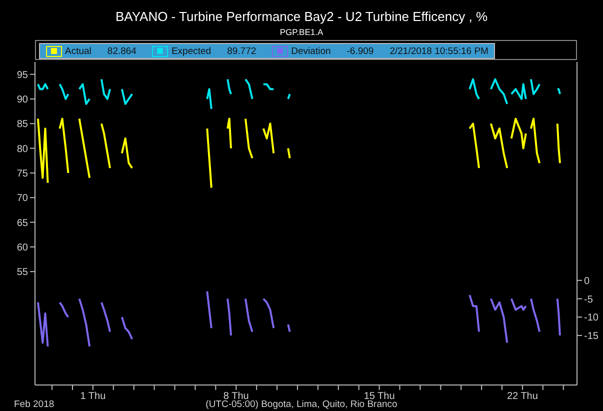 This screenshot has height=411, width=603. What do you see at coordinates (22, 149) in the screenshot?
I see `y-tick-label: 80` at bounding box center [22, 149].